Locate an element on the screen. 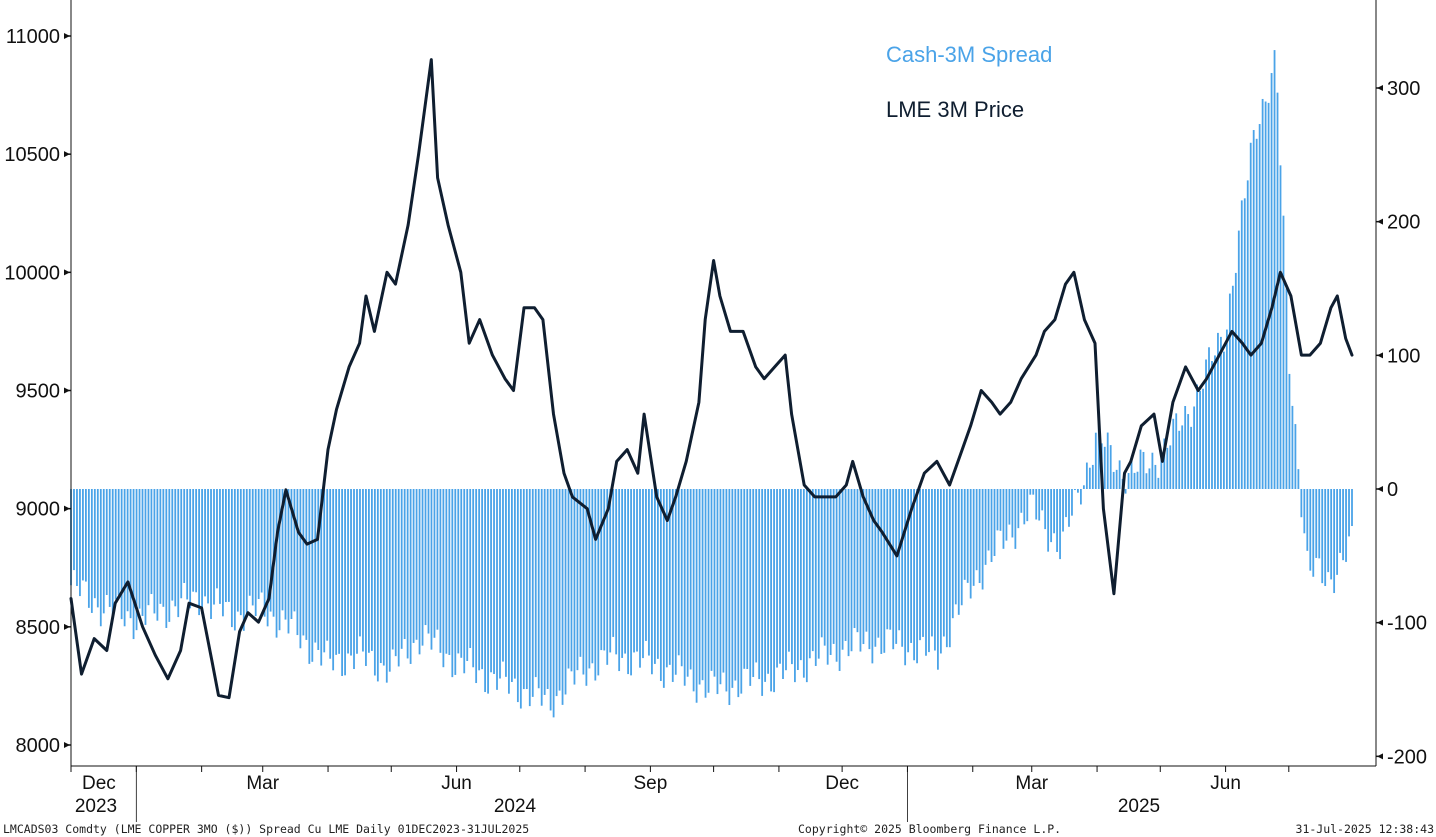  right-tick-label: -200 is located at coordinates (1407, 757).